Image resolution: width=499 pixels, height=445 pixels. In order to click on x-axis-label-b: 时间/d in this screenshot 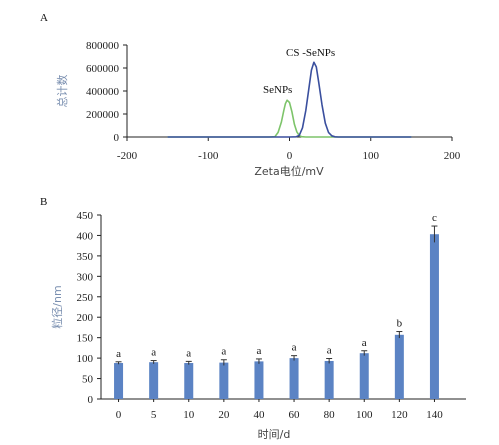, I will do `click(274, 434)`.